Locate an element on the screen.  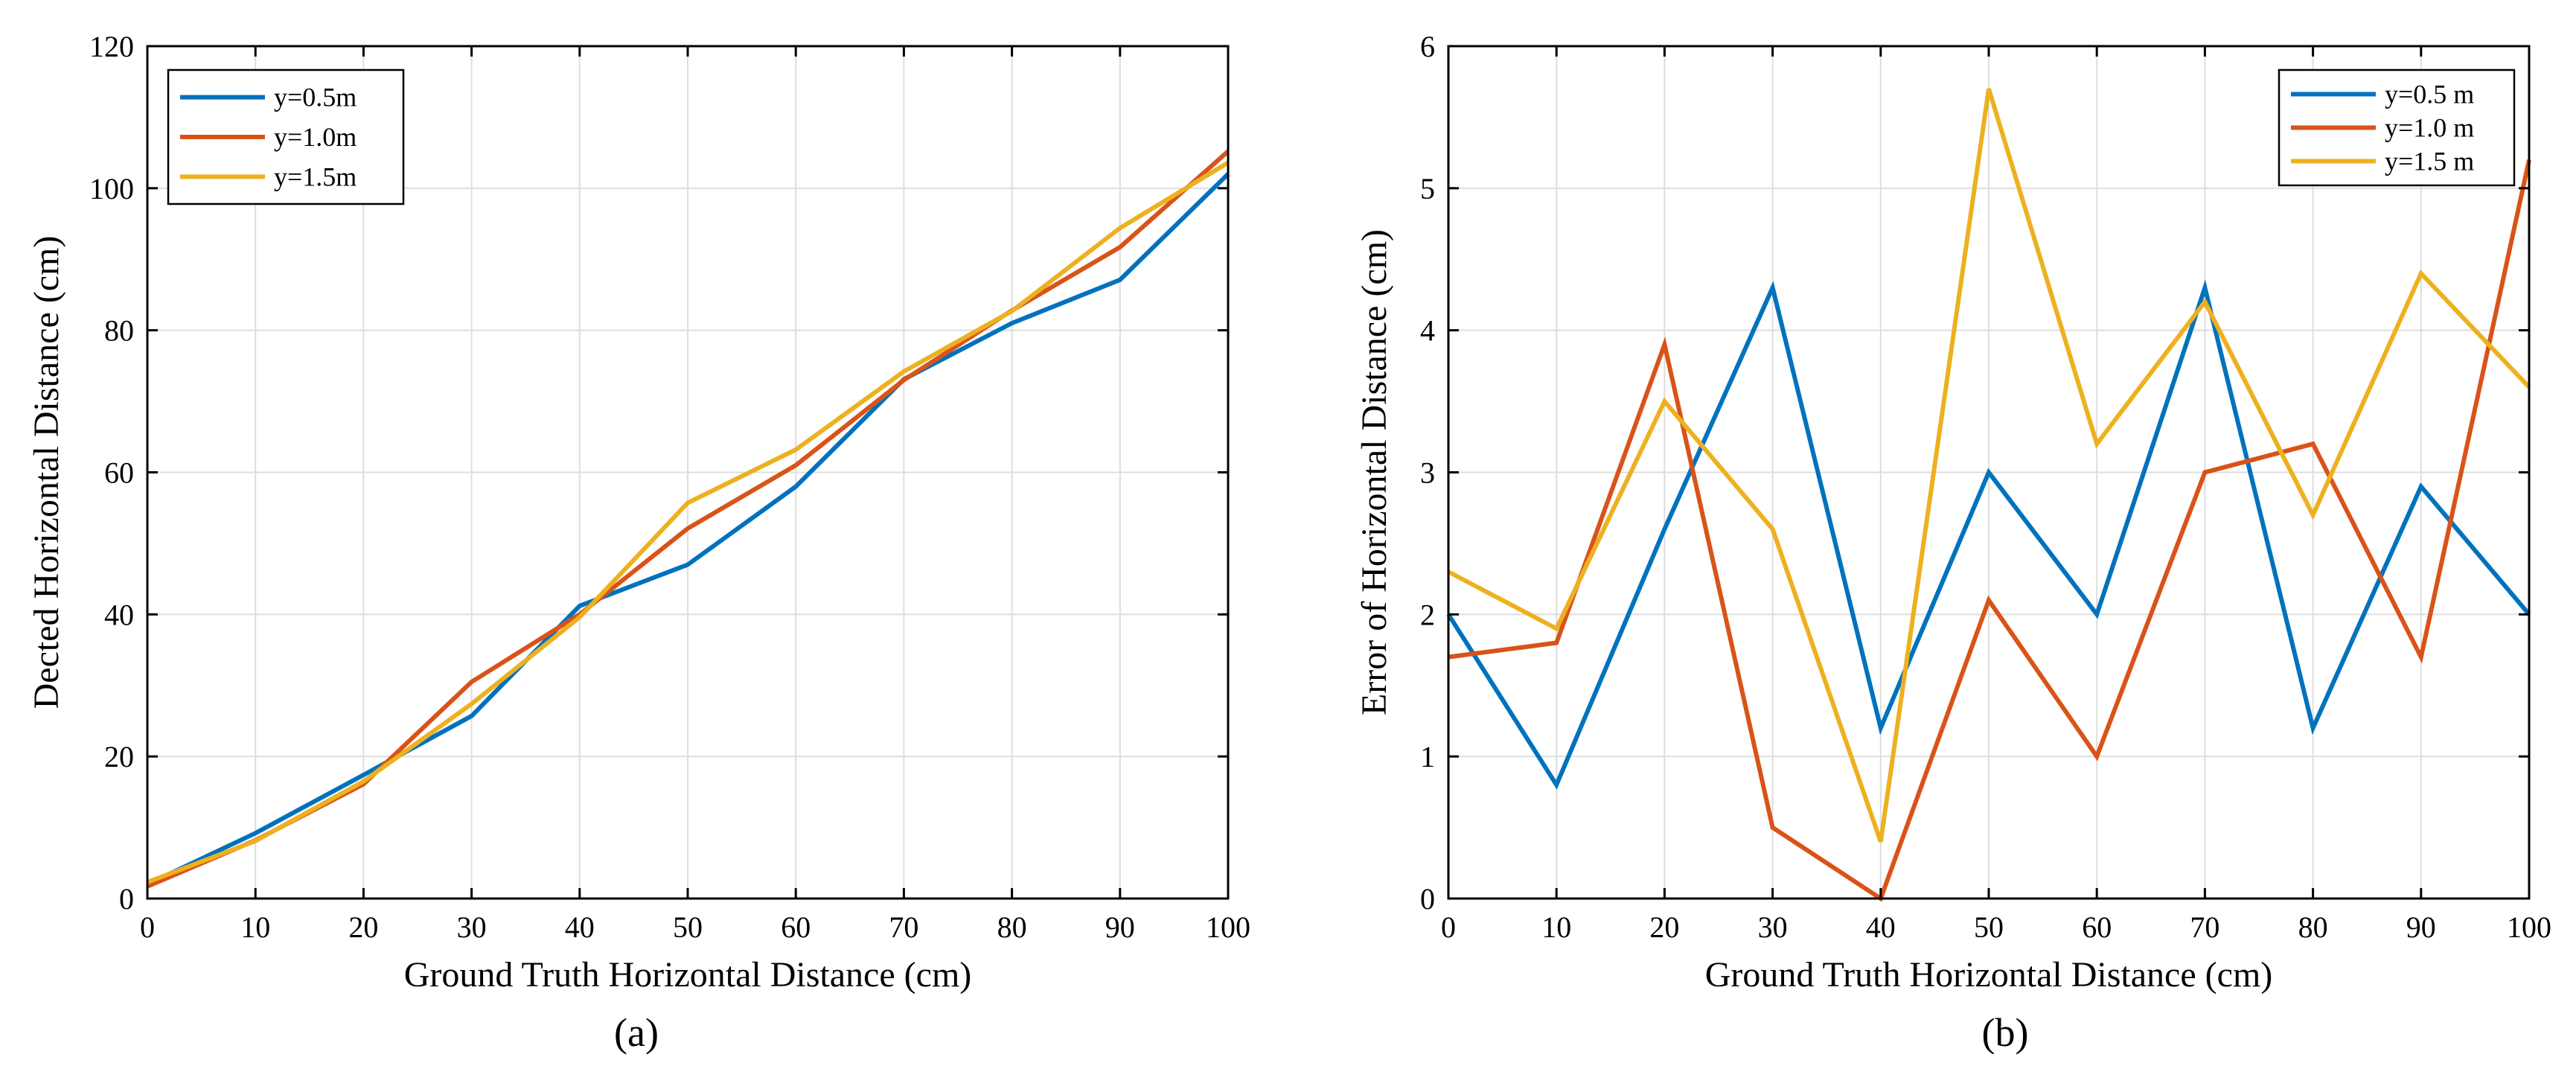
legend-label-2: y=1.0 m is located at coordinates (2429, 128).